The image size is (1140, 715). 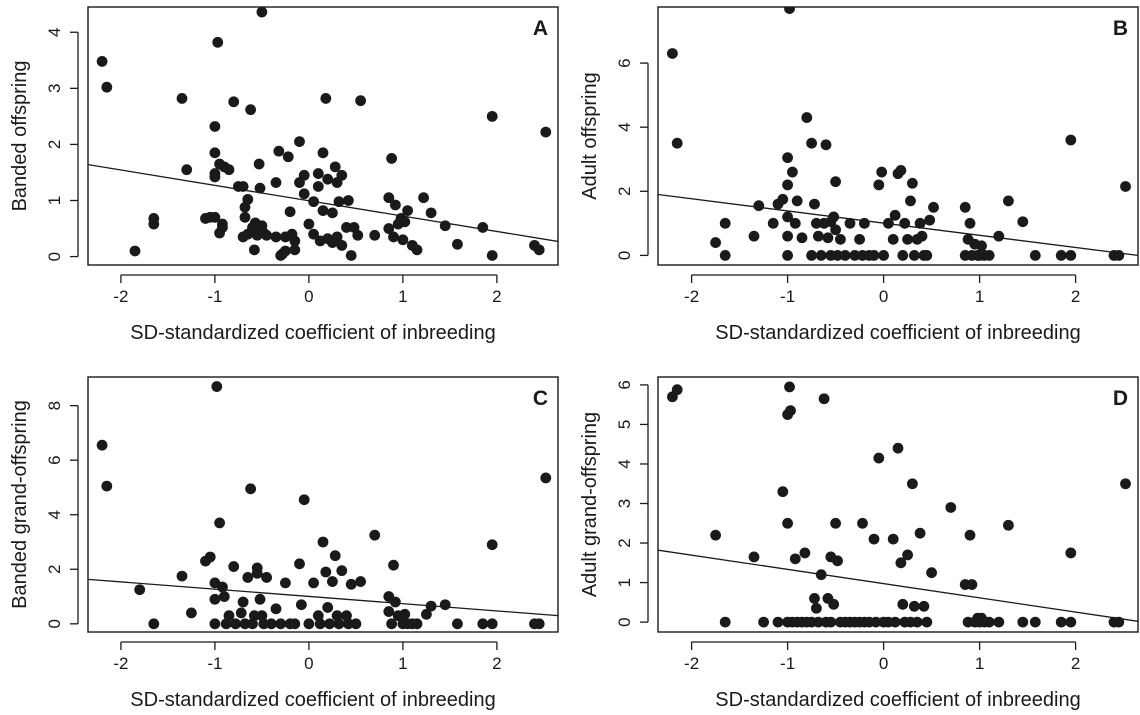 What do you see at coordinates (787, 296) in the screenshot?
I see `x-tick-label: -1` at bounding box center [787, 296].